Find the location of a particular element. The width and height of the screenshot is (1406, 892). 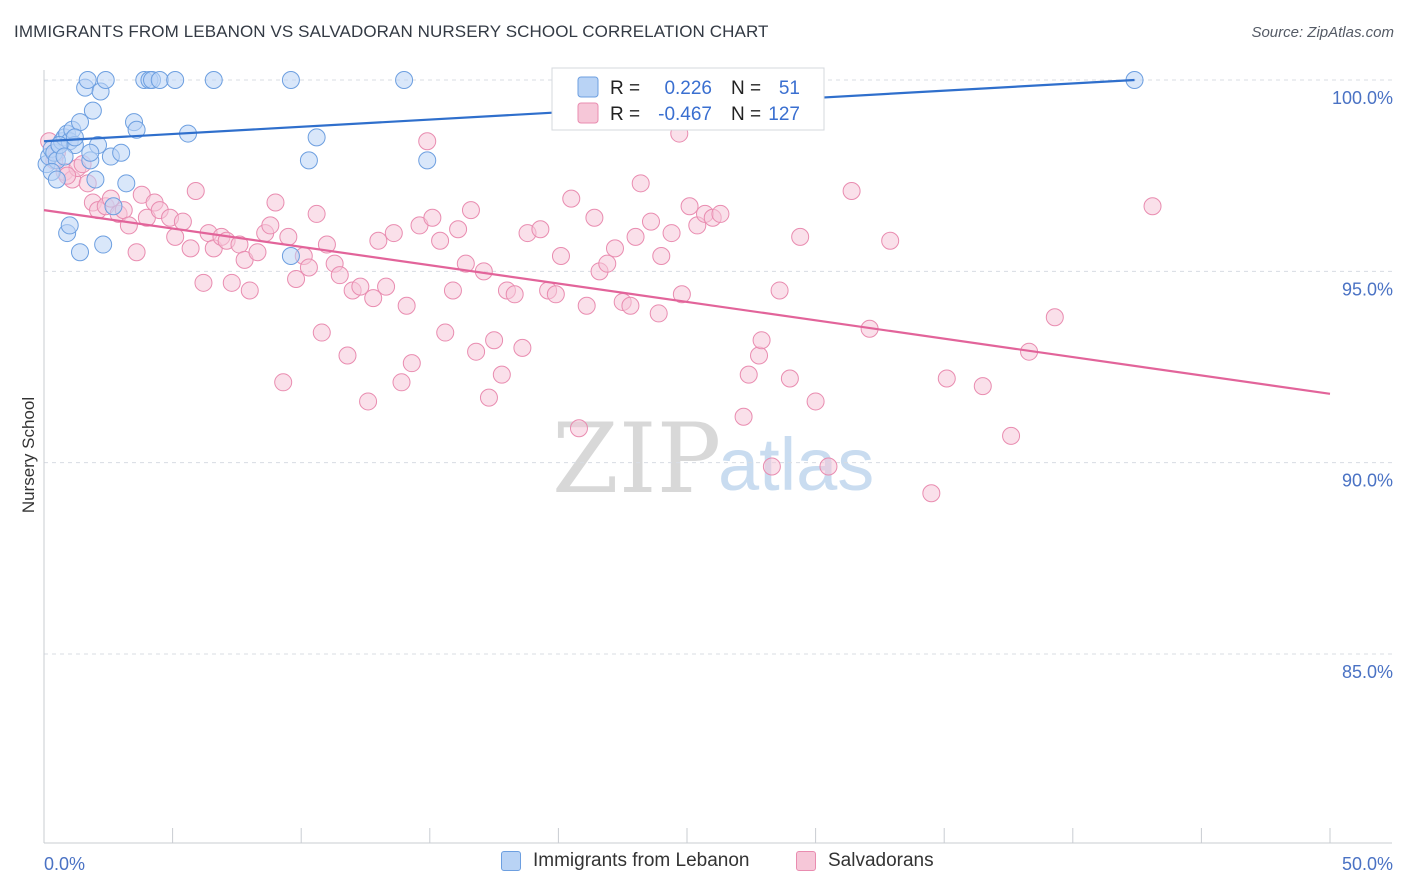

watermark: ZIP atlas is located at coordinates (713, 459).